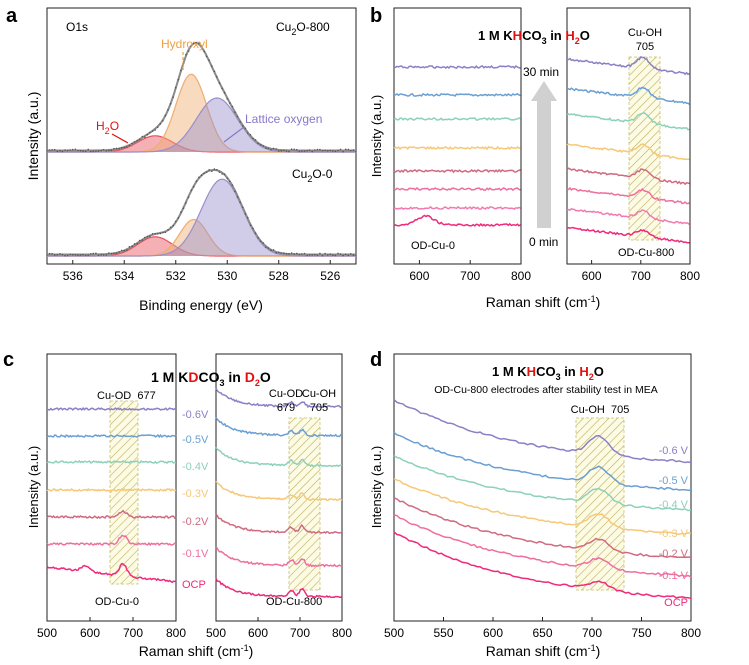 This screenshot has width=749, height=665. What do you see at coordinates (592, 276) in the screenshot?
I see `panel-b-right-tick-label: 600` at bounding box center [592, 276].